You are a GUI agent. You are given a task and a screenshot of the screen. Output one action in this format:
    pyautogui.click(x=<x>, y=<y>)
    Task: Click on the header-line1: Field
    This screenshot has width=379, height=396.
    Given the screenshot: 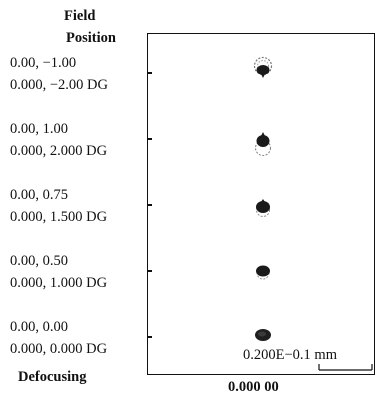 What is the action you would take?
    pyautogui.click(x=80, y=16)
    